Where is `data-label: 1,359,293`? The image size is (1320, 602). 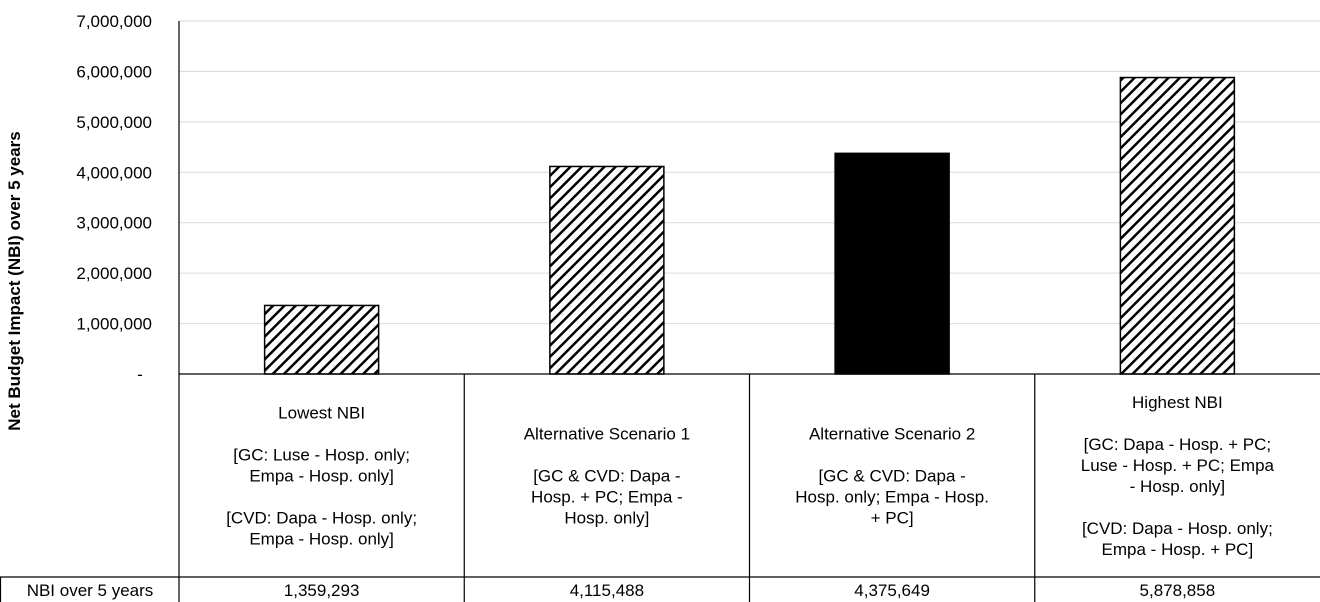 data-label: 1,359,293 is located at coordinates (322, 590).